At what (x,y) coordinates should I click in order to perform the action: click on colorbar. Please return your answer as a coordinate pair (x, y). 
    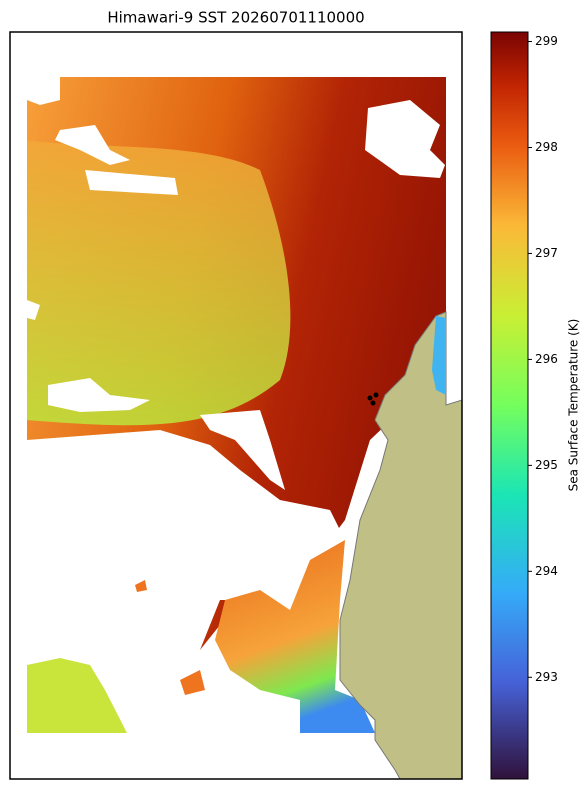
    Looking at the image, I should click on (509, 405).